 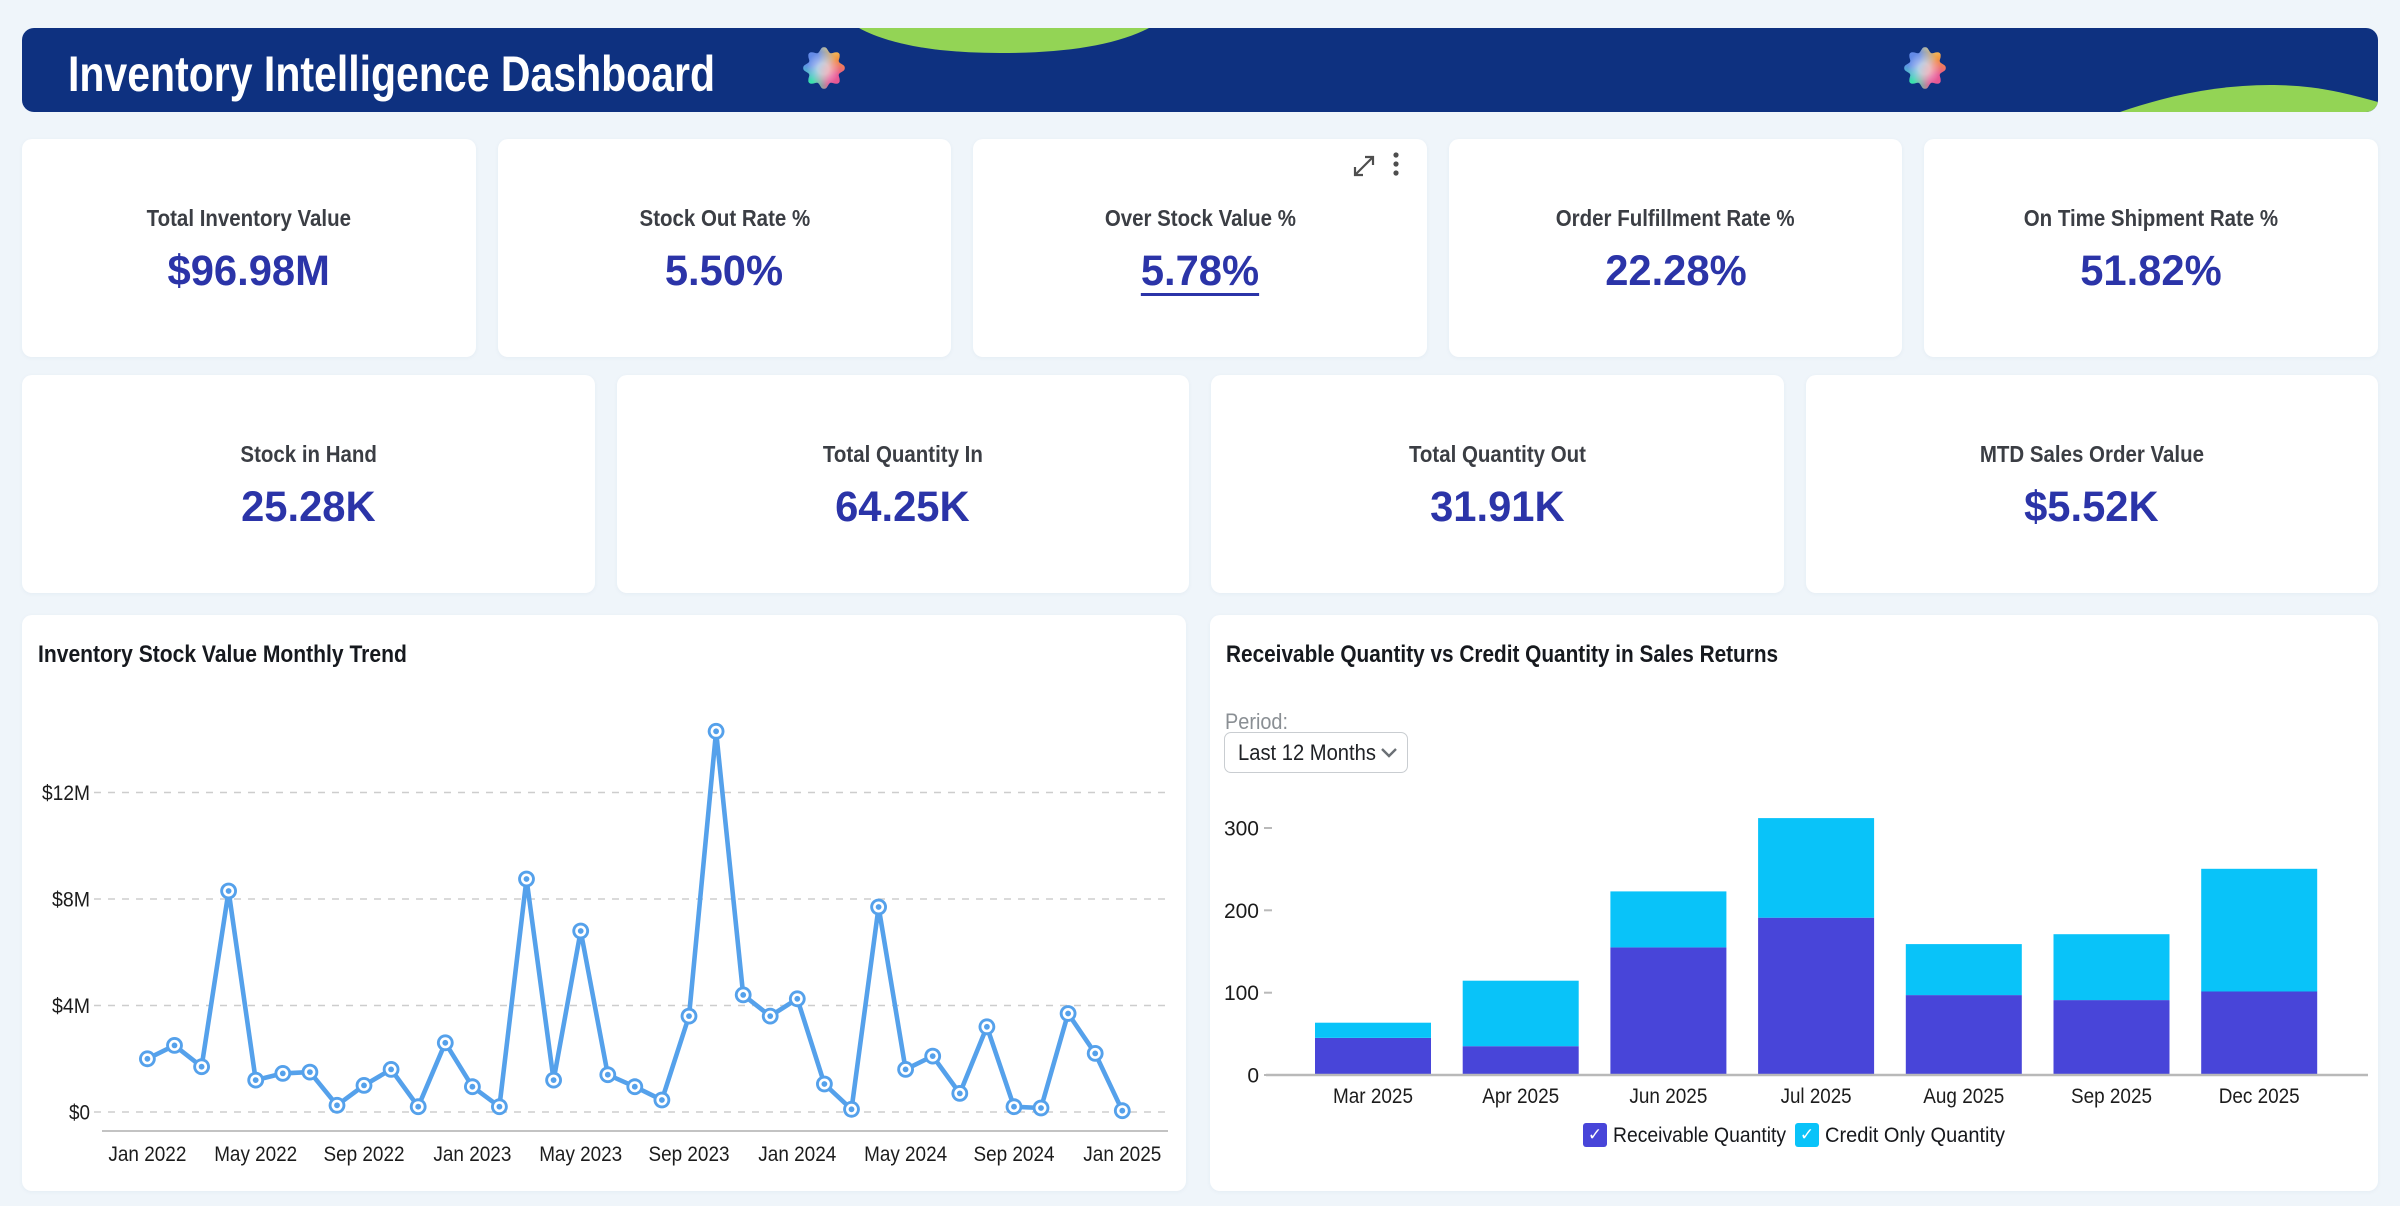 I want to click on svg-text: May 2024, so click(x=905, y=1154).